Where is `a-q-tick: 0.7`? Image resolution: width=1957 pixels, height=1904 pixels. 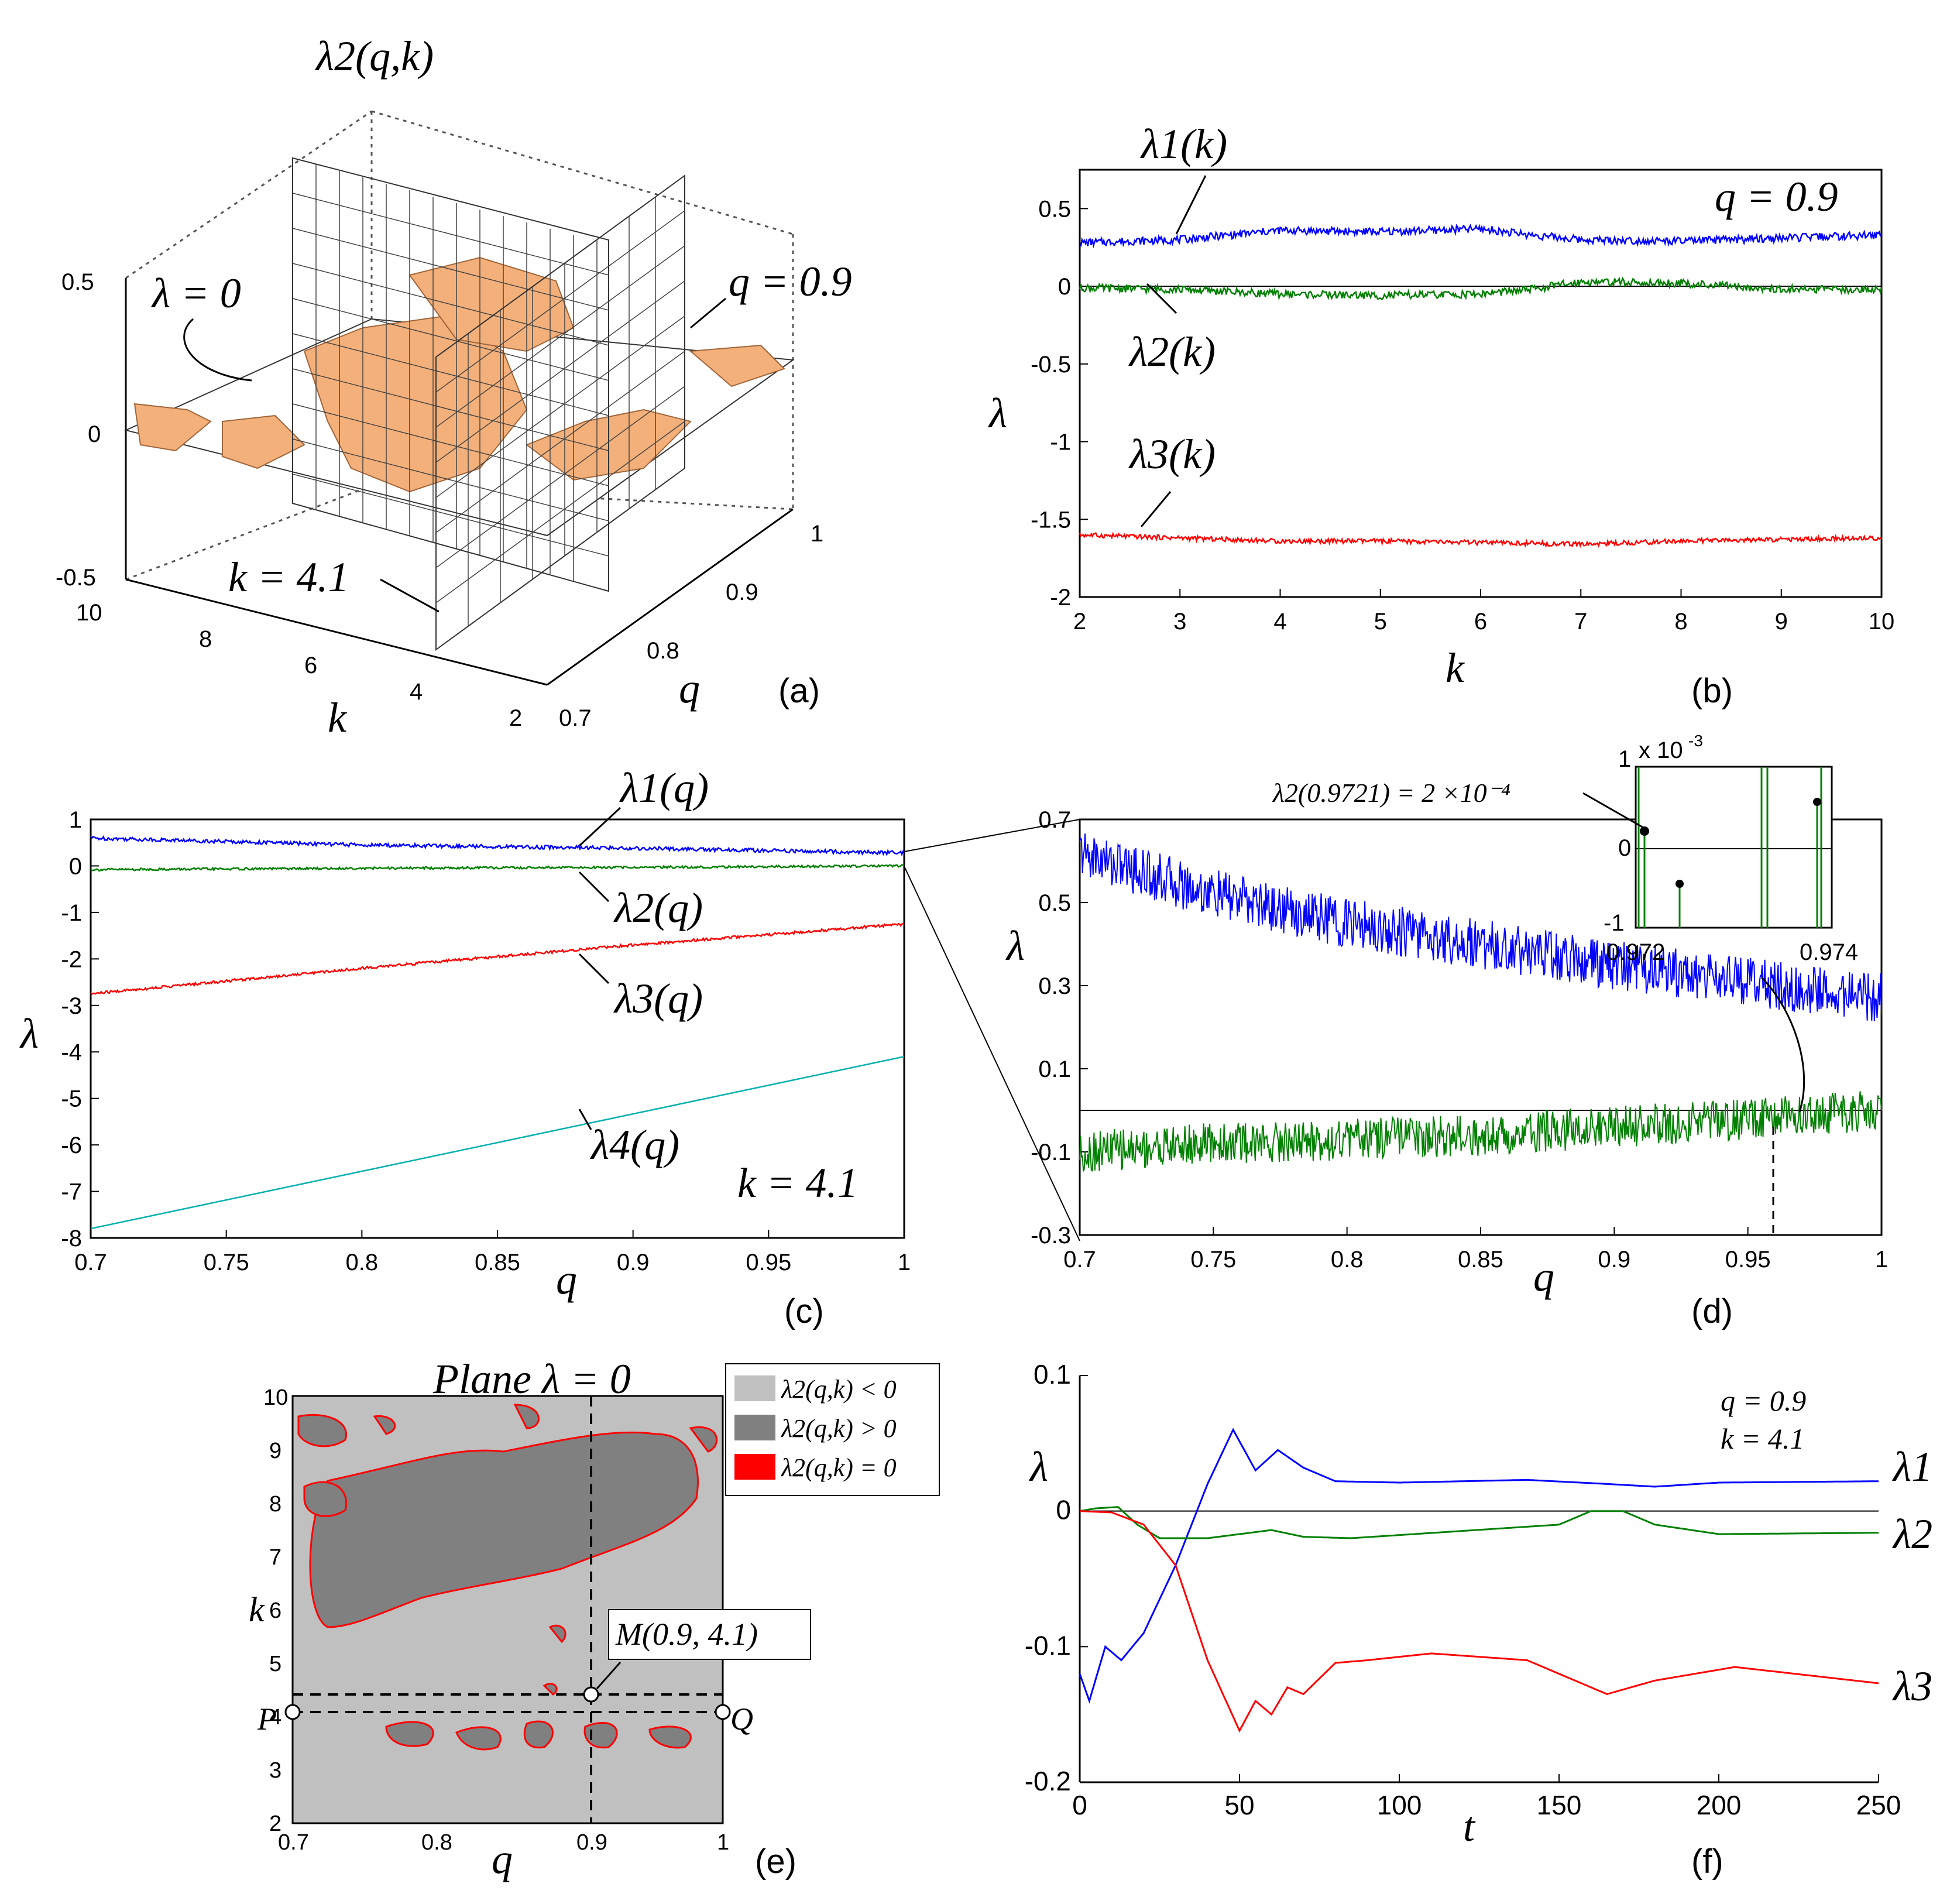 a-q-tick: 0.7 is located at coordinates (575, 718).